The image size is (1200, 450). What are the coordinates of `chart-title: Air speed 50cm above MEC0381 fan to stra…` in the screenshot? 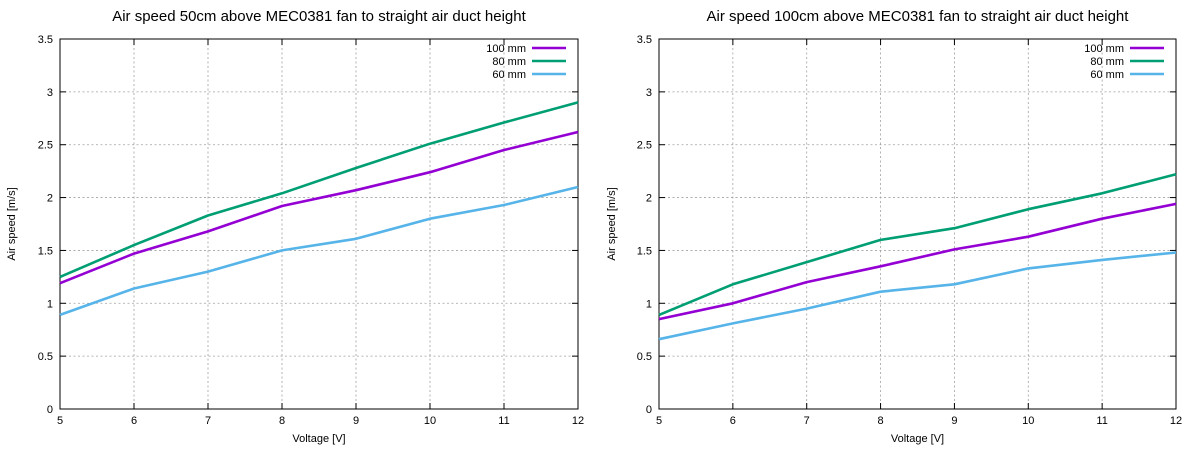 It's located at (319, 16).